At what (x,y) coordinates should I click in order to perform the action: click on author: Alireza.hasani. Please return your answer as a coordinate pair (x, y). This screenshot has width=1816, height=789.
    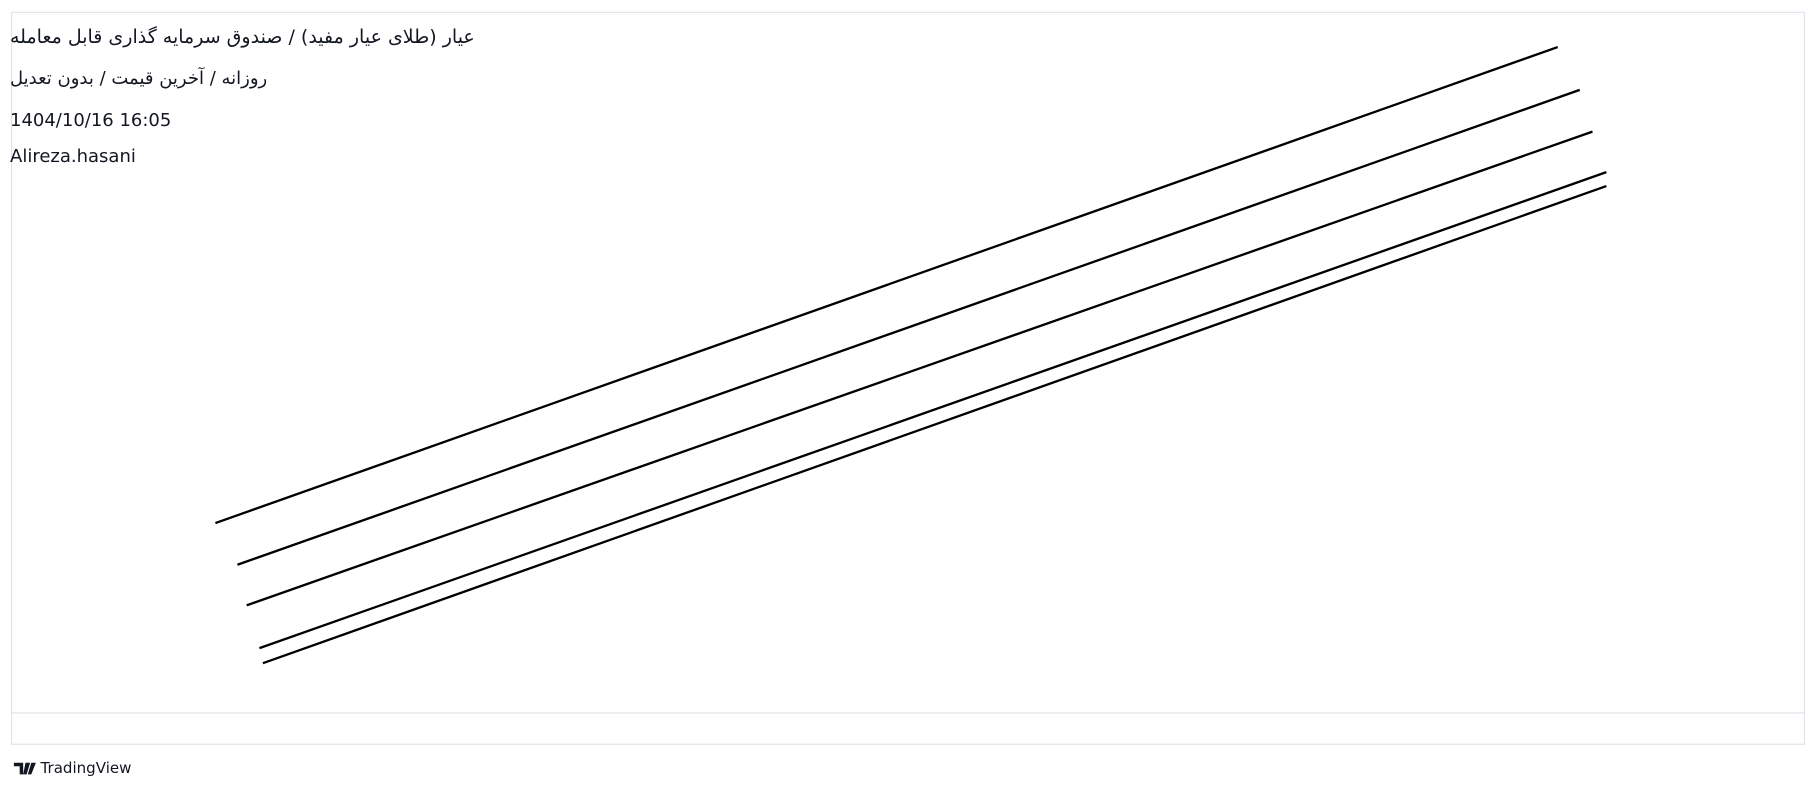
    Looking at the image, I should click on (73, 156).